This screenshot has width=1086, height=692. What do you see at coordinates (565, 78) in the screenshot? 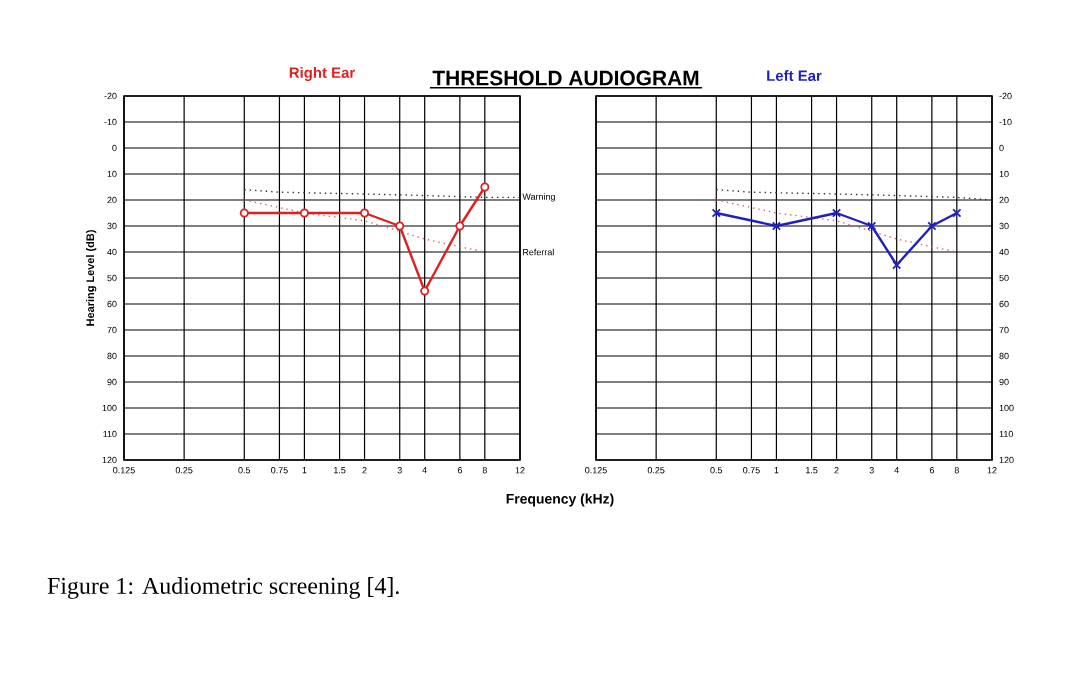
I see `text: THRESHOLD AUDIOGRAM` at bounding box center [565, 78].